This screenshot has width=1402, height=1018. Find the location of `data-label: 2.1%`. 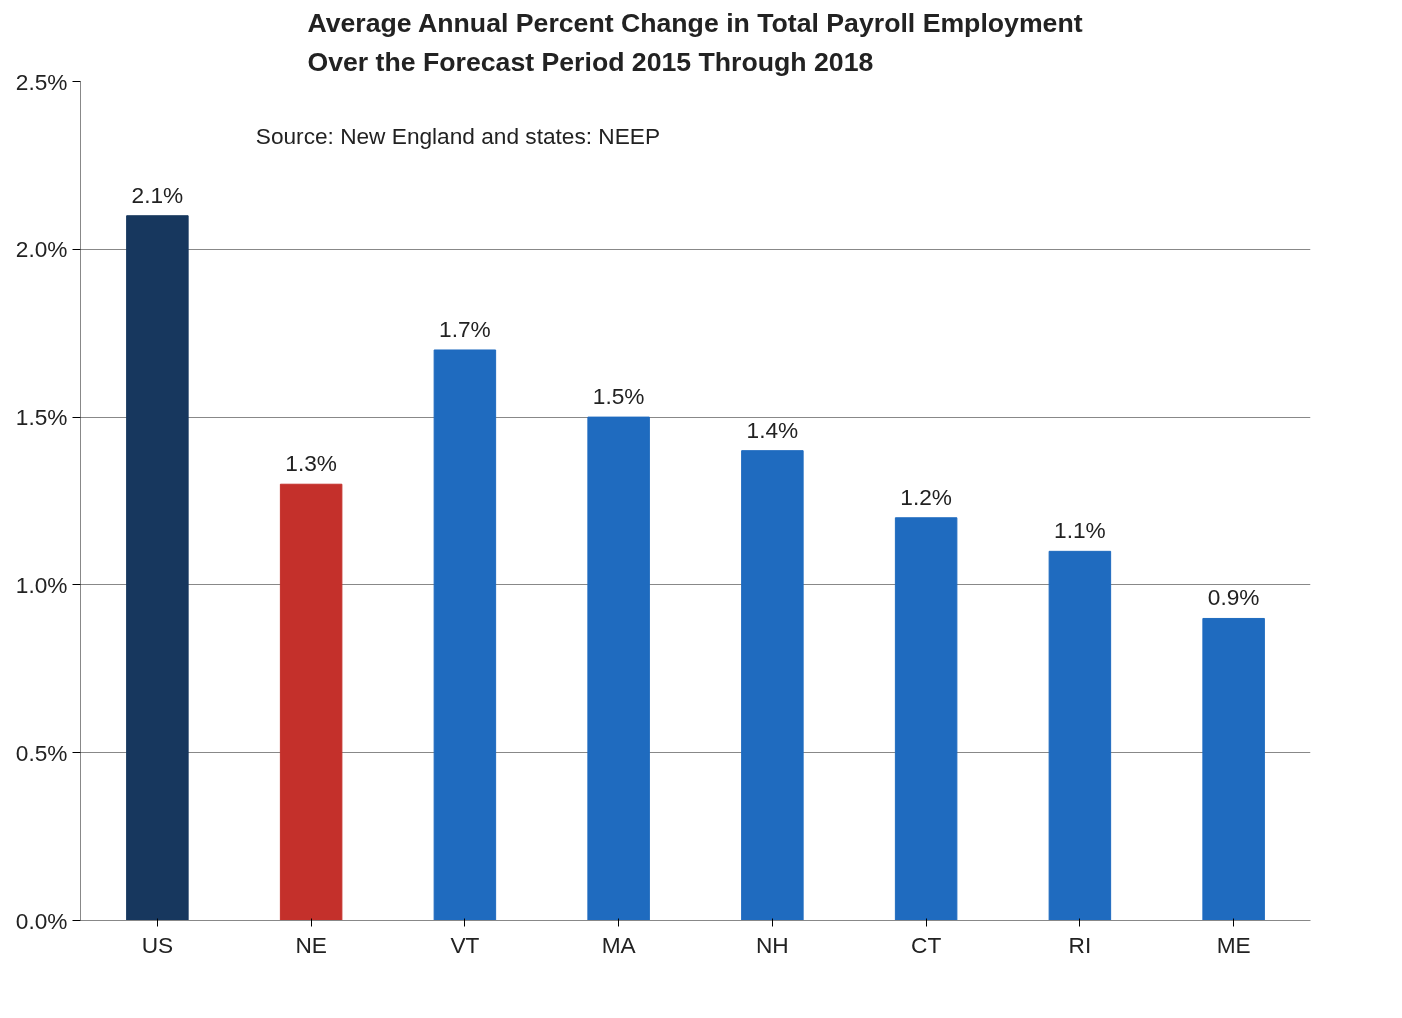

data-label: 2.1% is located at coordinates (157, 194).